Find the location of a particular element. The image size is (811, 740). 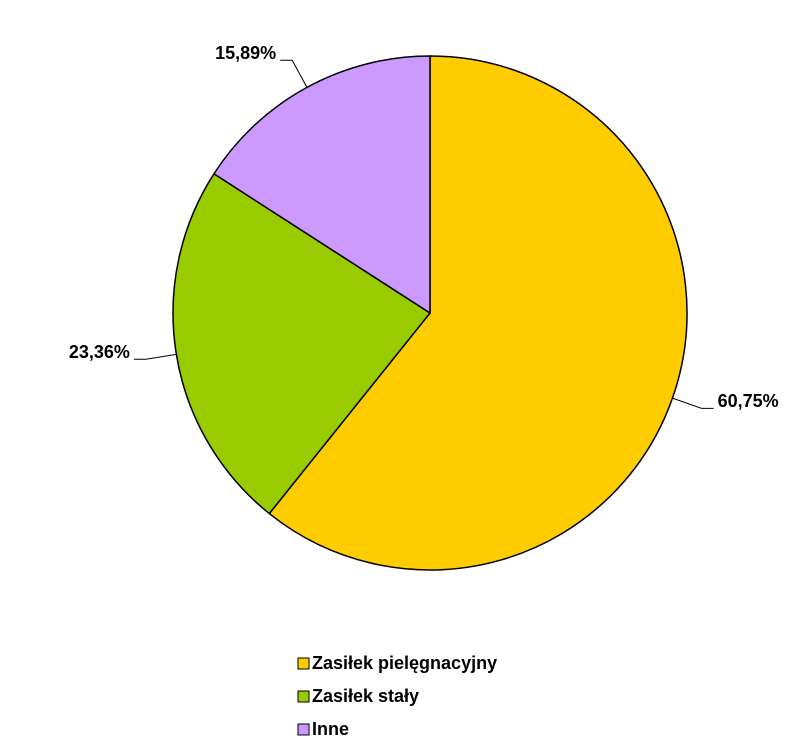

legend-label: Zasiłek stały is located at coordinates (365, 696).